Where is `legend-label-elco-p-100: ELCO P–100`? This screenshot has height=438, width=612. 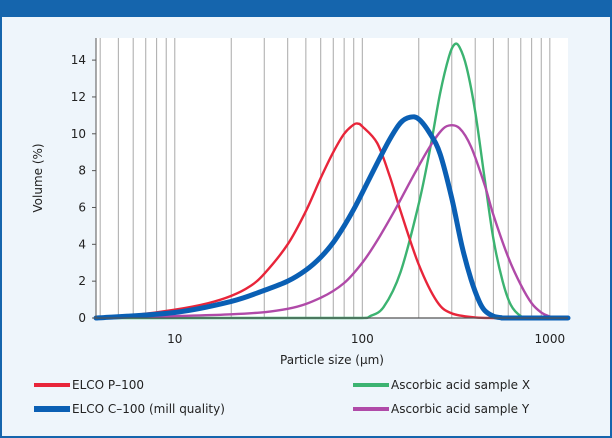
legend-label-elco-p-100: ELCO P–100 is located at coordinates (108, 385).